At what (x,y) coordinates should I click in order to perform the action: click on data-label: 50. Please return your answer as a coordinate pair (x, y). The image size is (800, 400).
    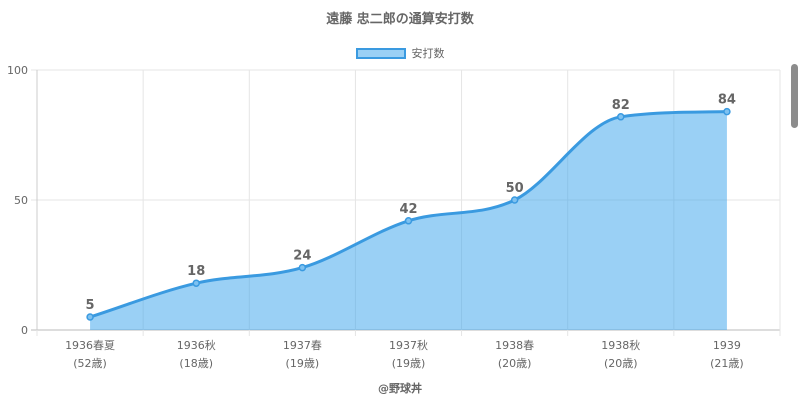
    Looking at the image, I should click on (515, 188).